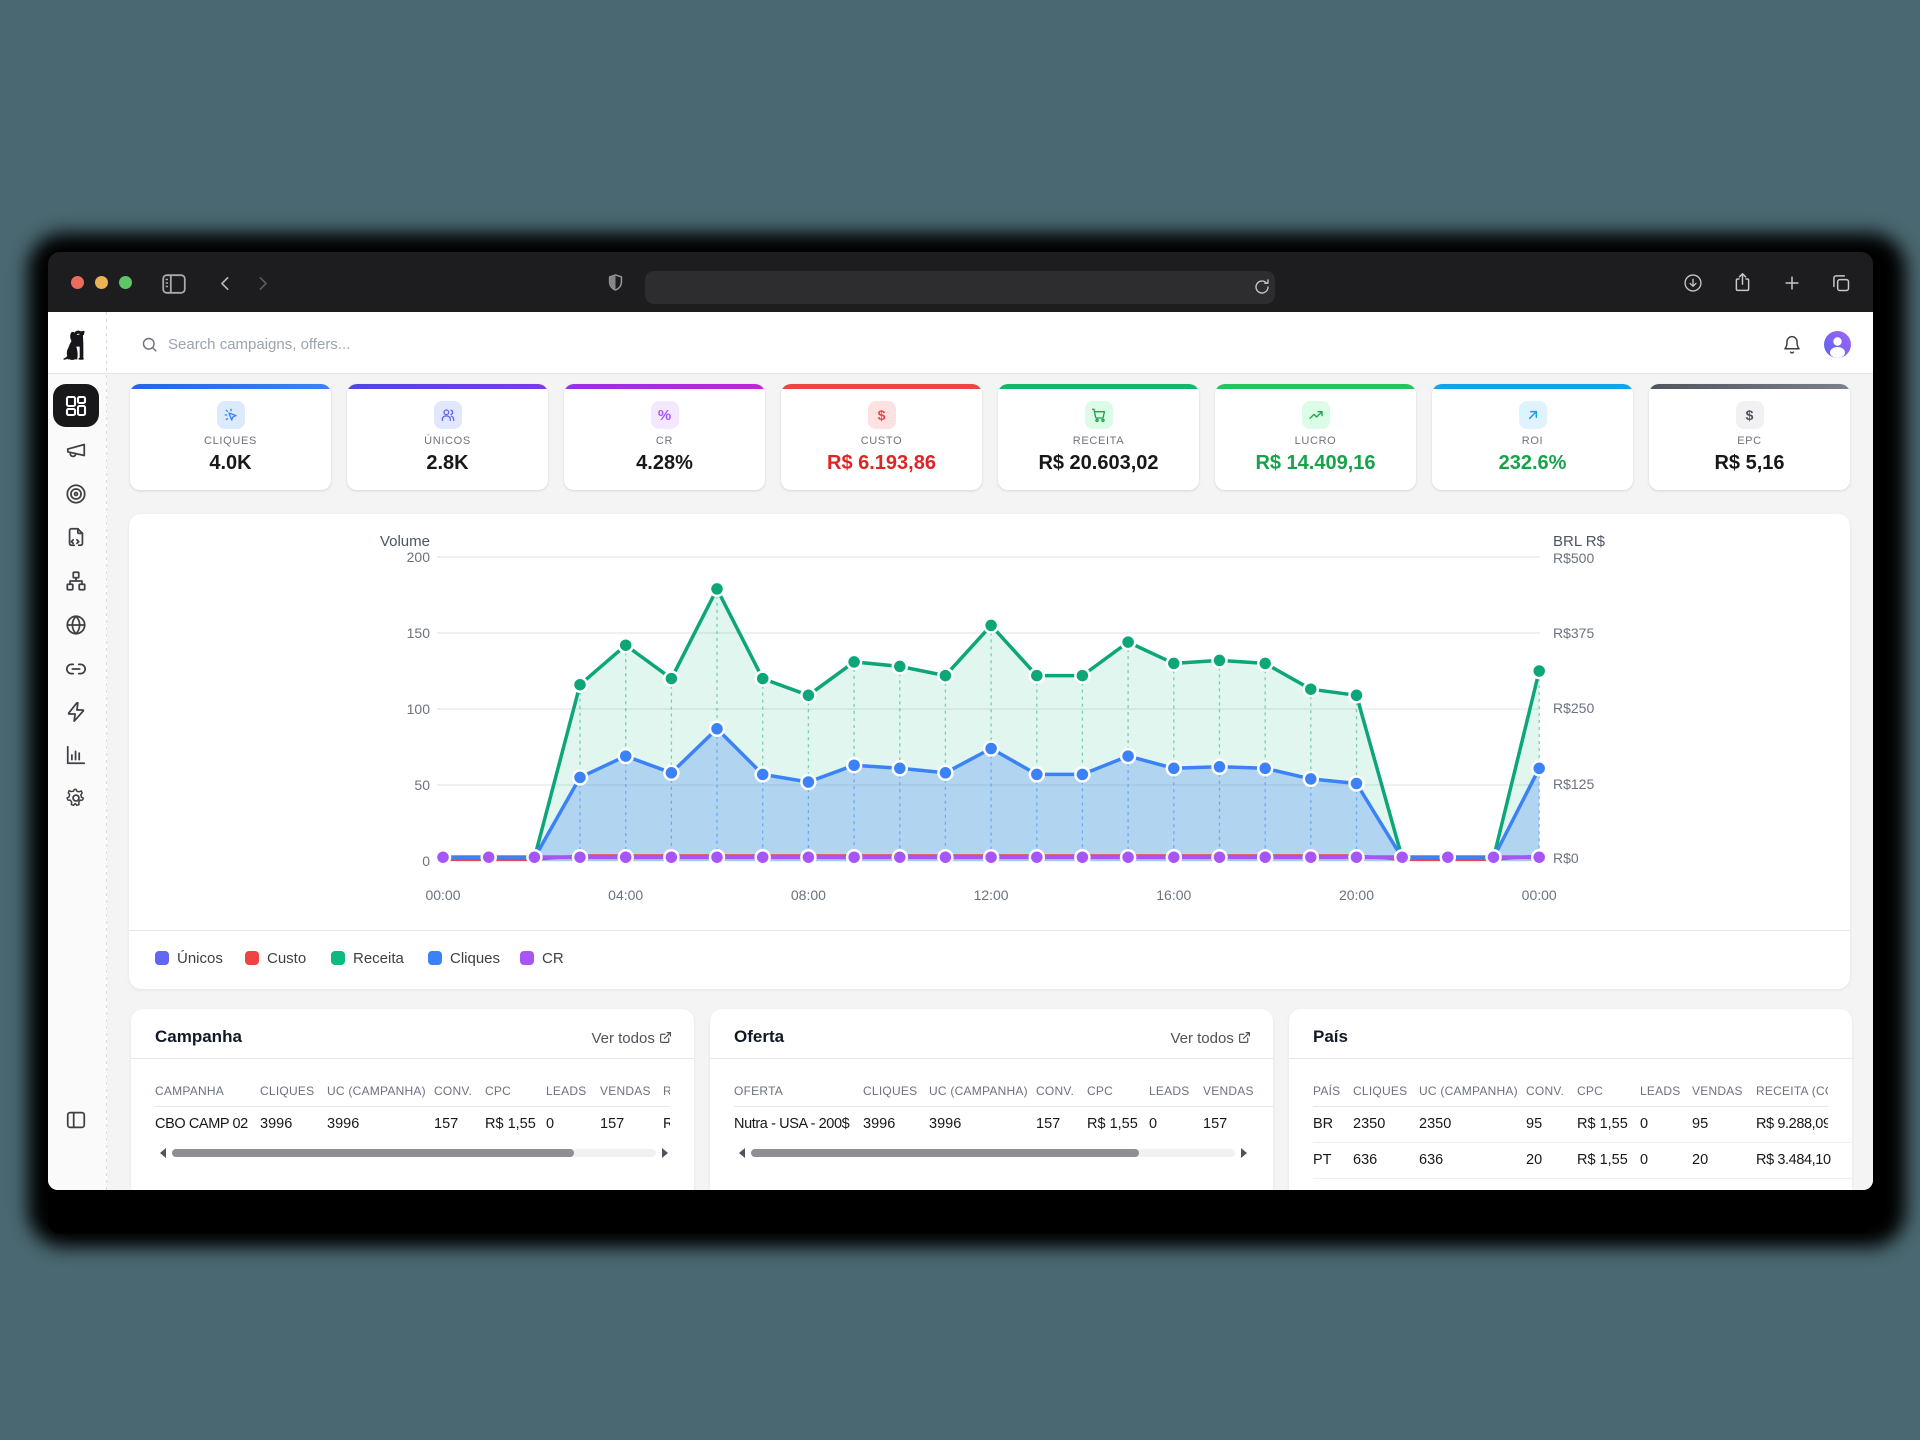 Image resolution: width=1920 pixels, height=1440 pixels. What do you see at coordinates (808, 895) in the screenshot?
I see `svg-text: 08:00` at bounding box center [808, 895].